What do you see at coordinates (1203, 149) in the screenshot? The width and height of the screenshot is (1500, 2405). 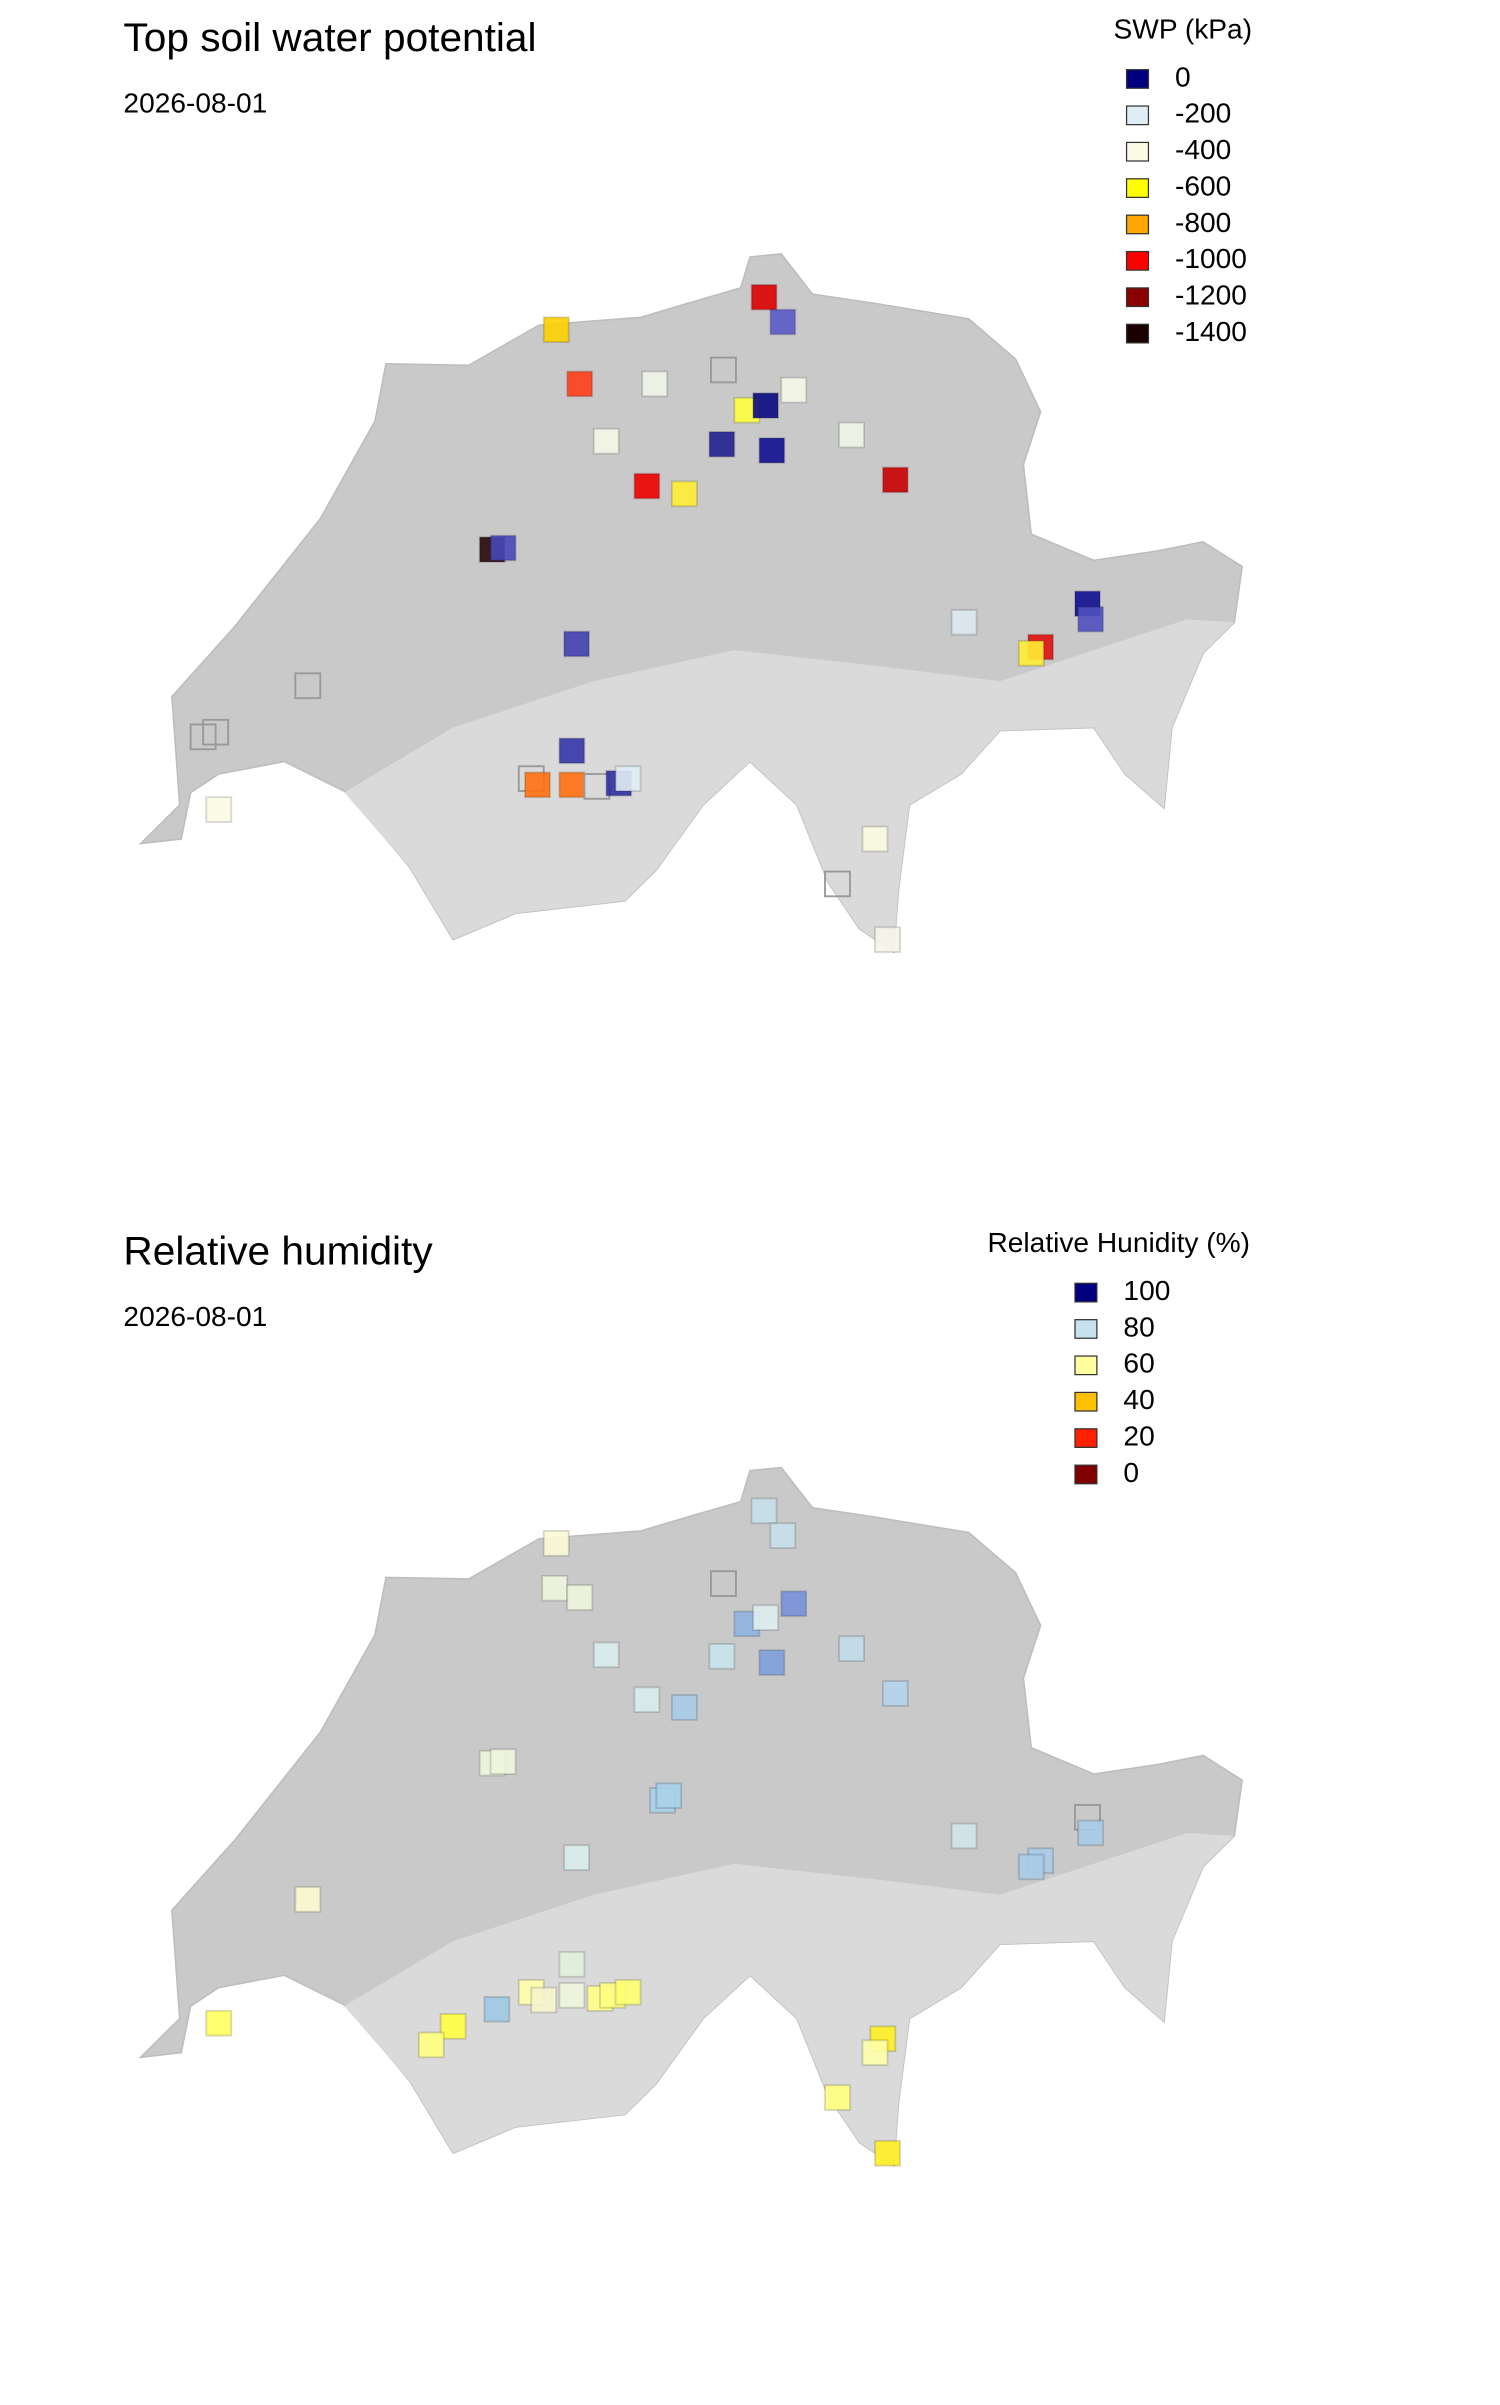 I see `legend-label: -400` at bounding box center [1203, 149].